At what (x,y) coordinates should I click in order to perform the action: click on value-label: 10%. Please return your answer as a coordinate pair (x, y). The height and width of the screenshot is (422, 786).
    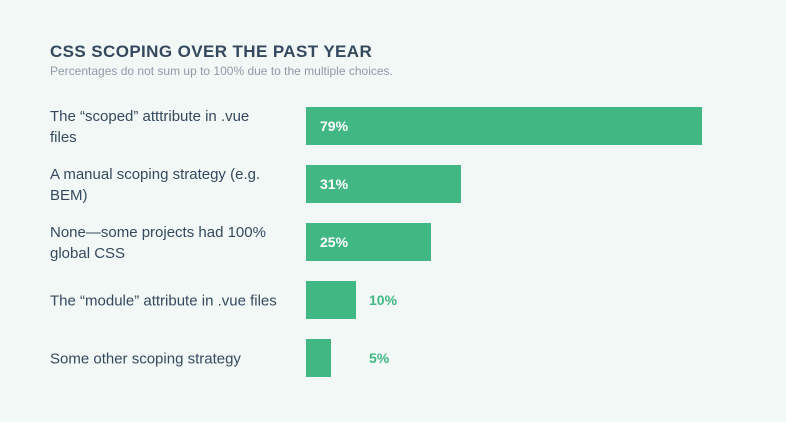
    Looking at the image, I should click on (383, 300).